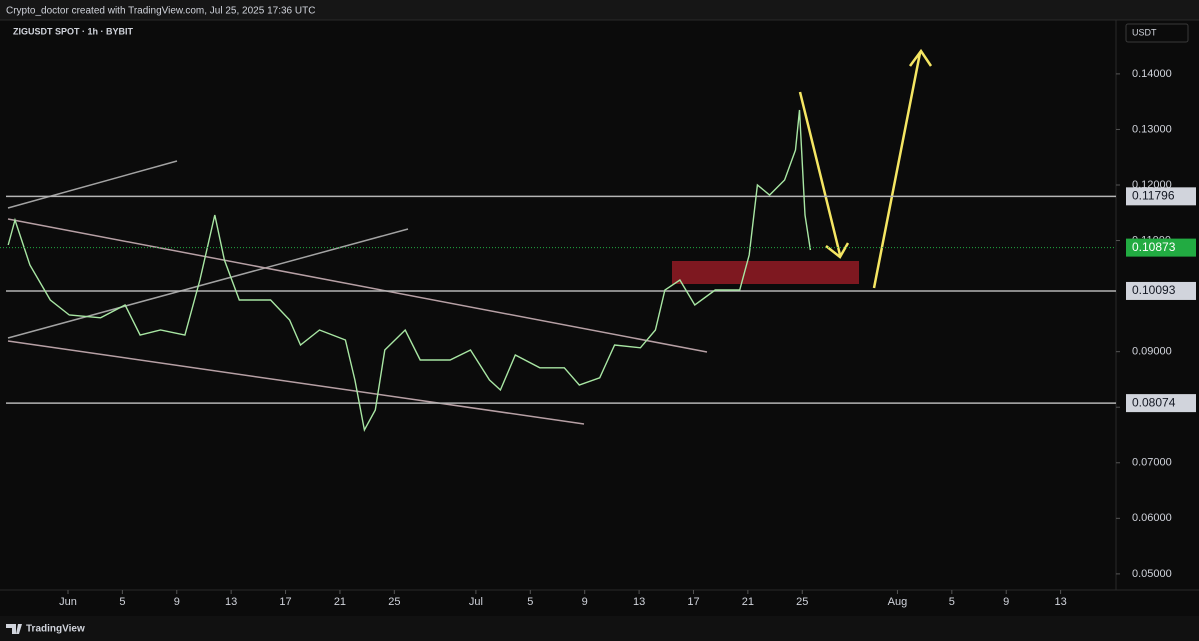 The image size is (1199, 641). I want to click on last-price-box, so click(1161, 247).